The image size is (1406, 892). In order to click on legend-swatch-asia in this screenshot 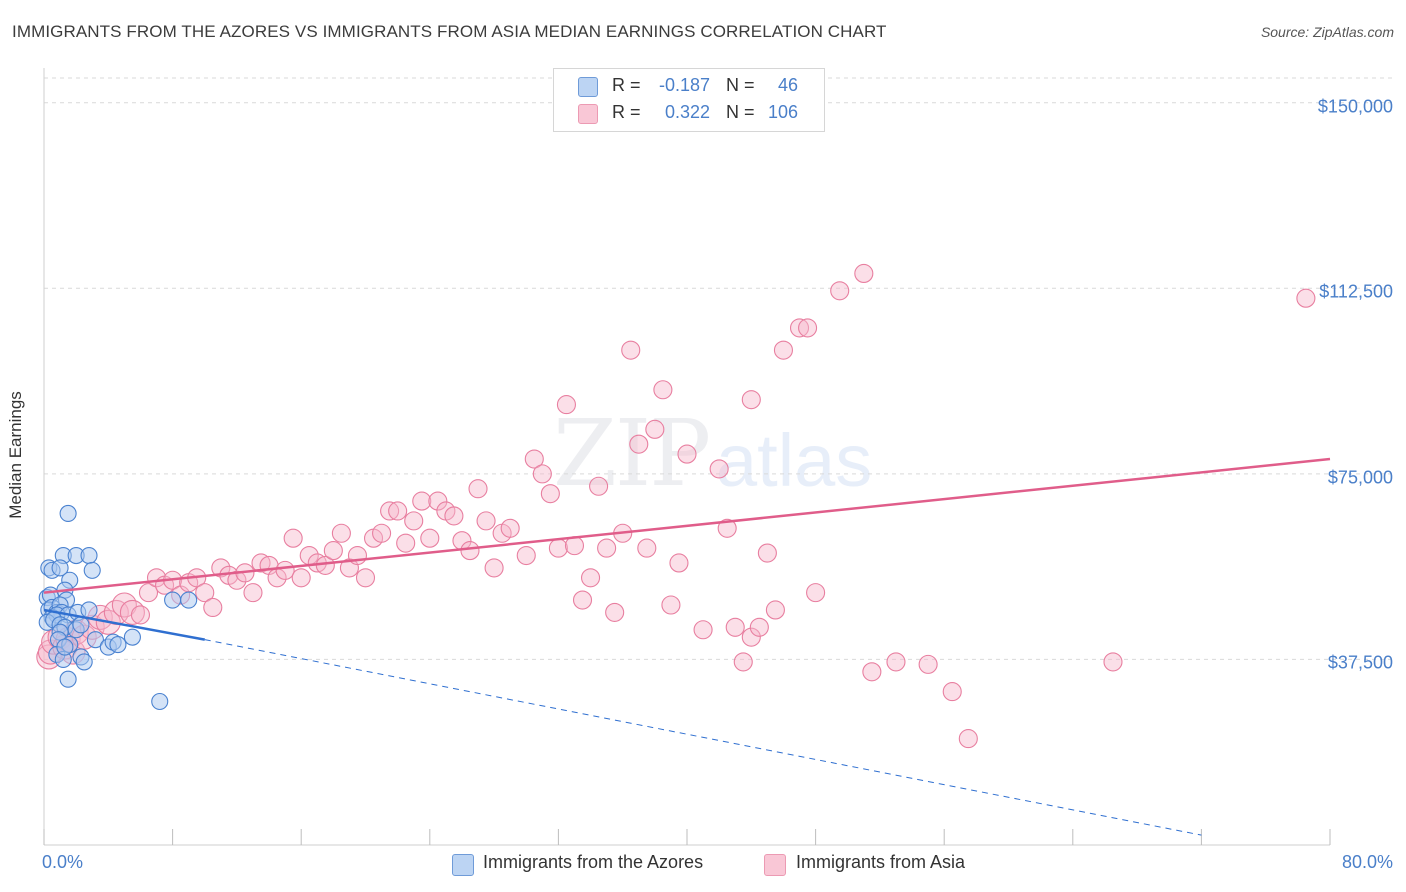, I will do `click(588, 114)`.